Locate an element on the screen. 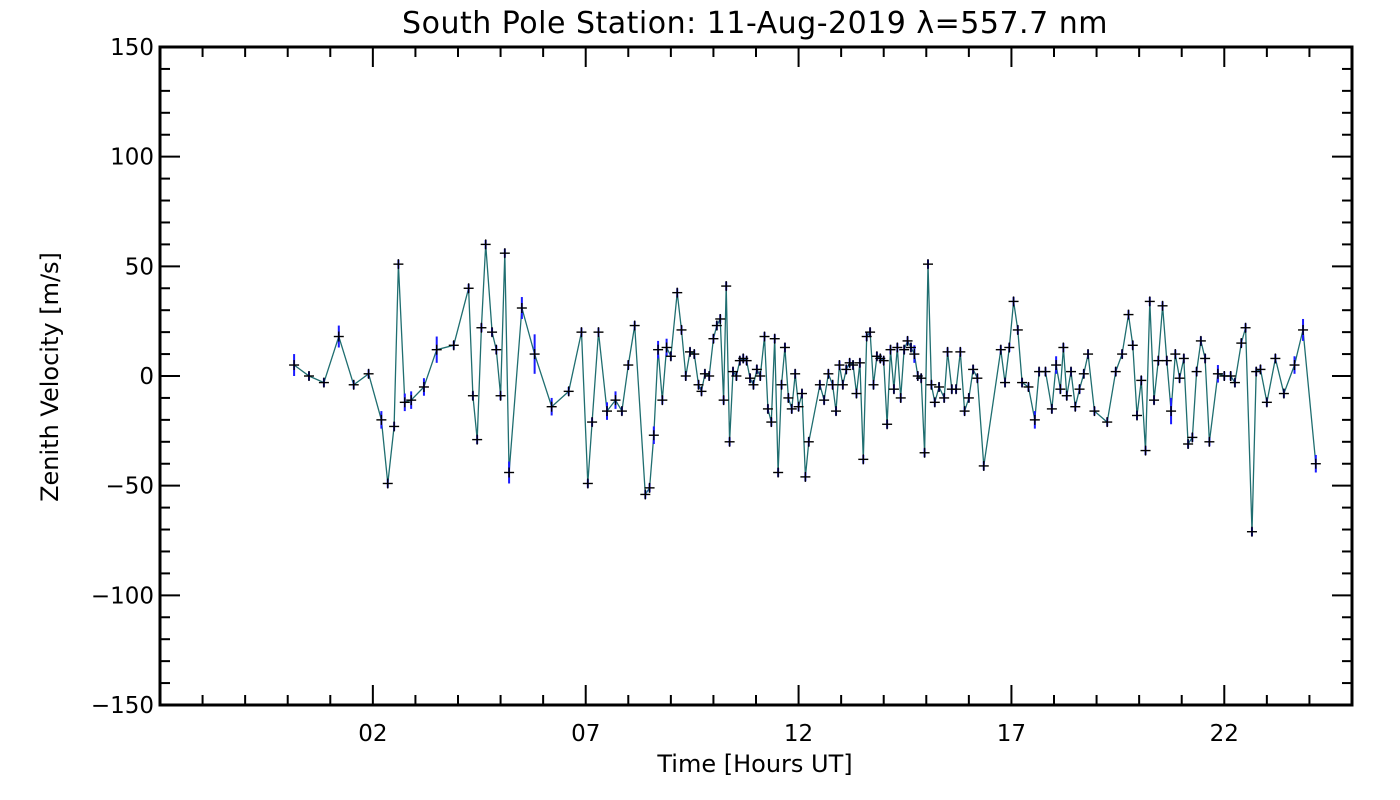 The height and width of the screenshot is (800, 1400). y-tick-labels: −150 −100 −50 0 50 100 150 is located at coordinates (122, 377).